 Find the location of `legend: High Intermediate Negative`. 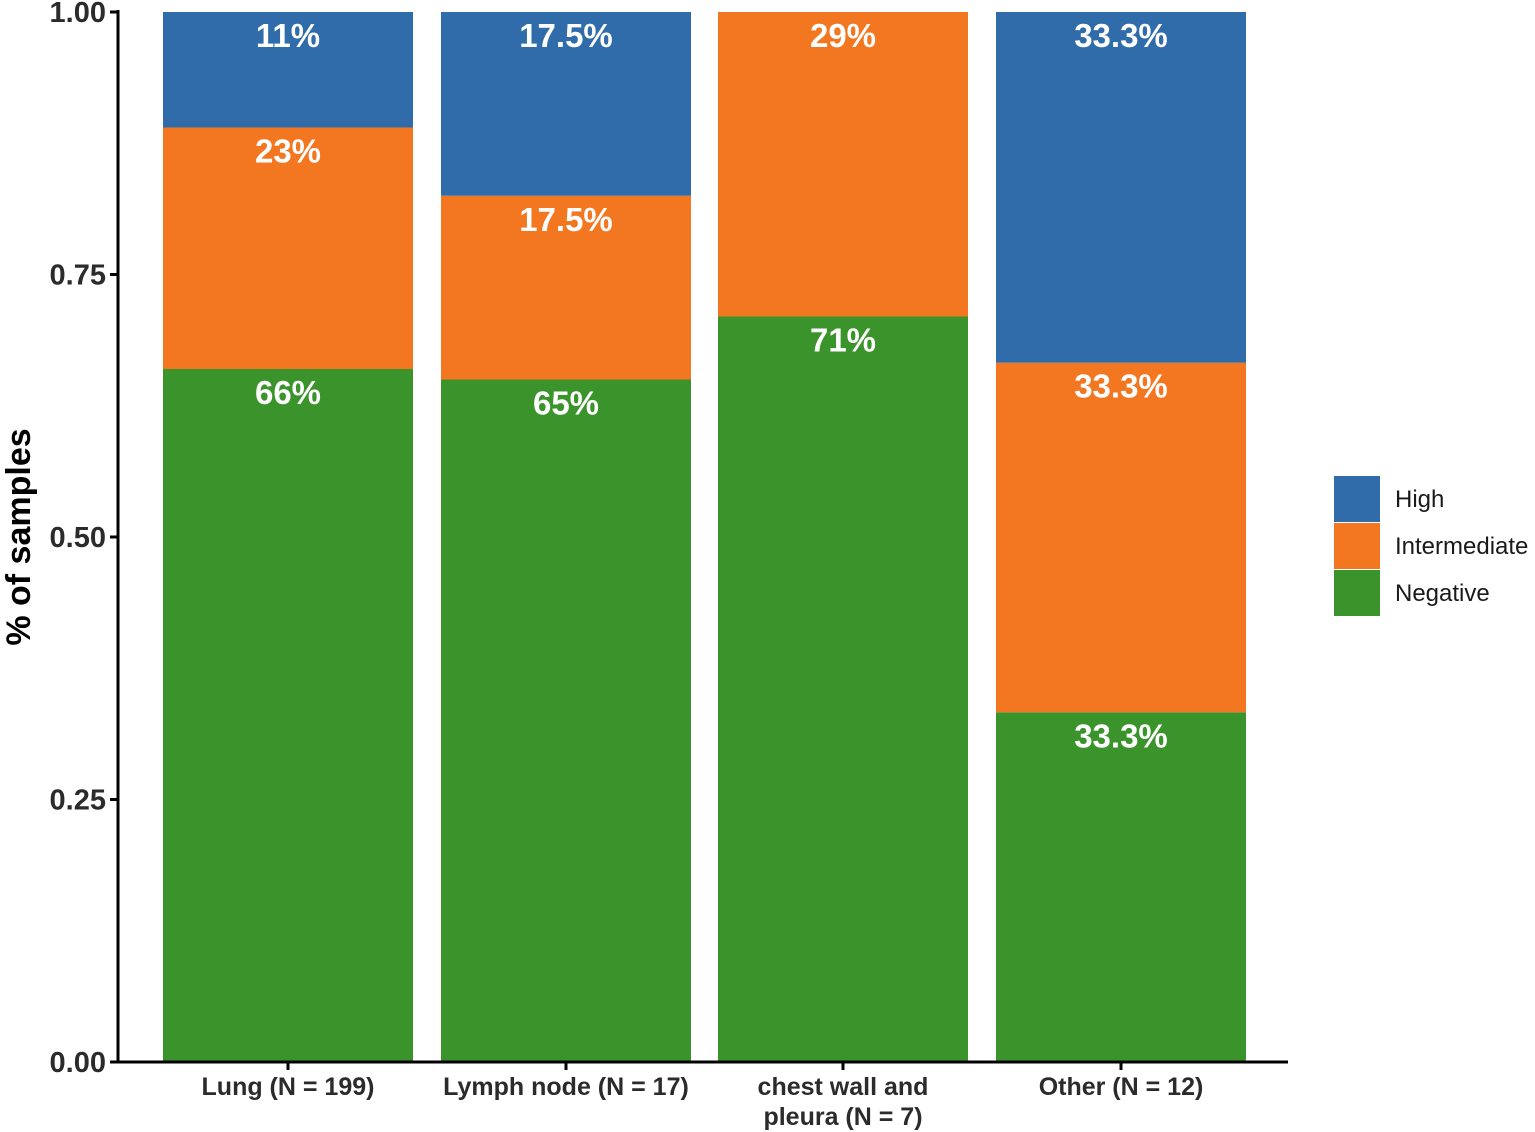

legend: High Intermediate Negative is located at coordinates (1431, 546).